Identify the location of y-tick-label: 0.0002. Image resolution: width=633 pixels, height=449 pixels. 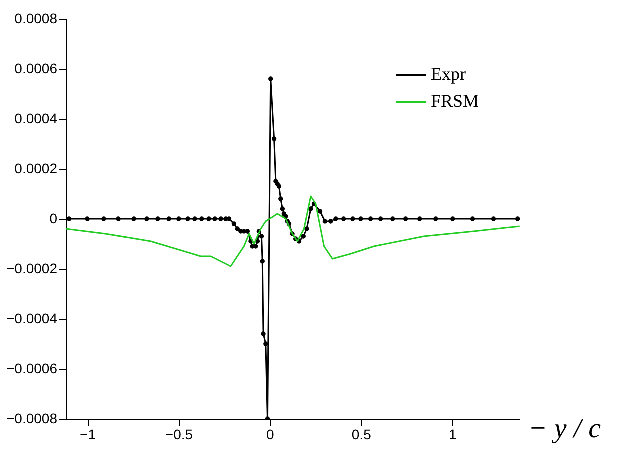
(36, 168).